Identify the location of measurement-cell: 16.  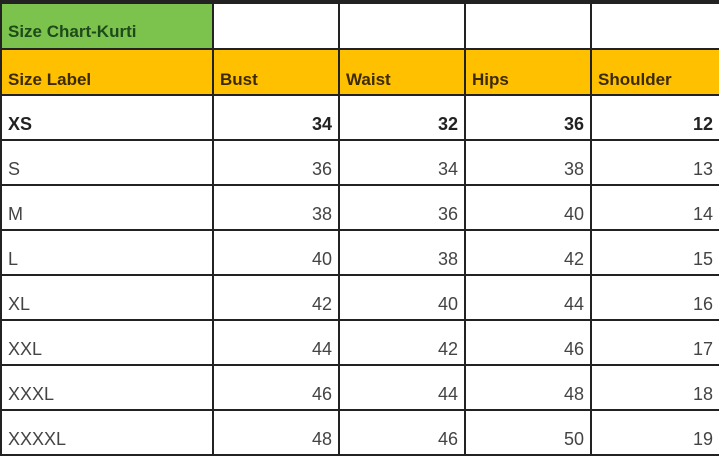
(654, 297).